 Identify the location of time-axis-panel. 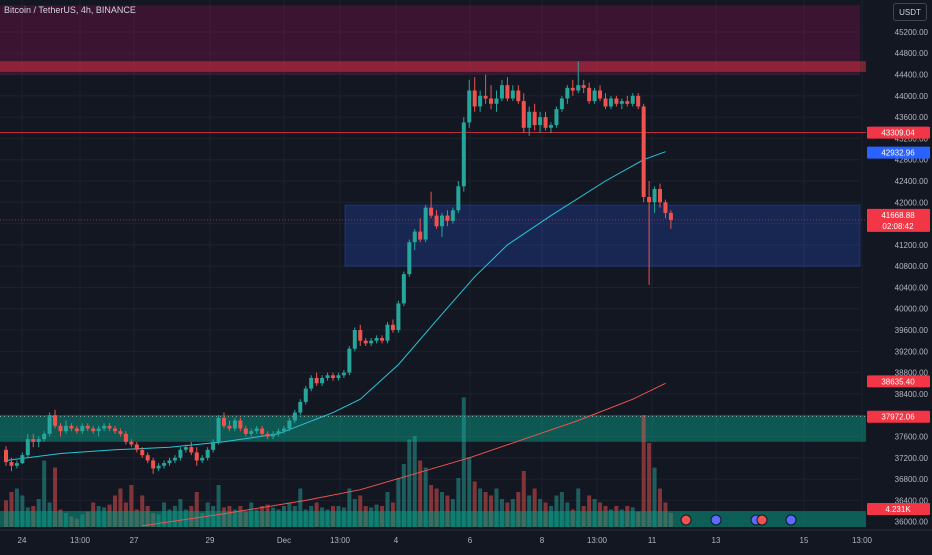
(466, 540).